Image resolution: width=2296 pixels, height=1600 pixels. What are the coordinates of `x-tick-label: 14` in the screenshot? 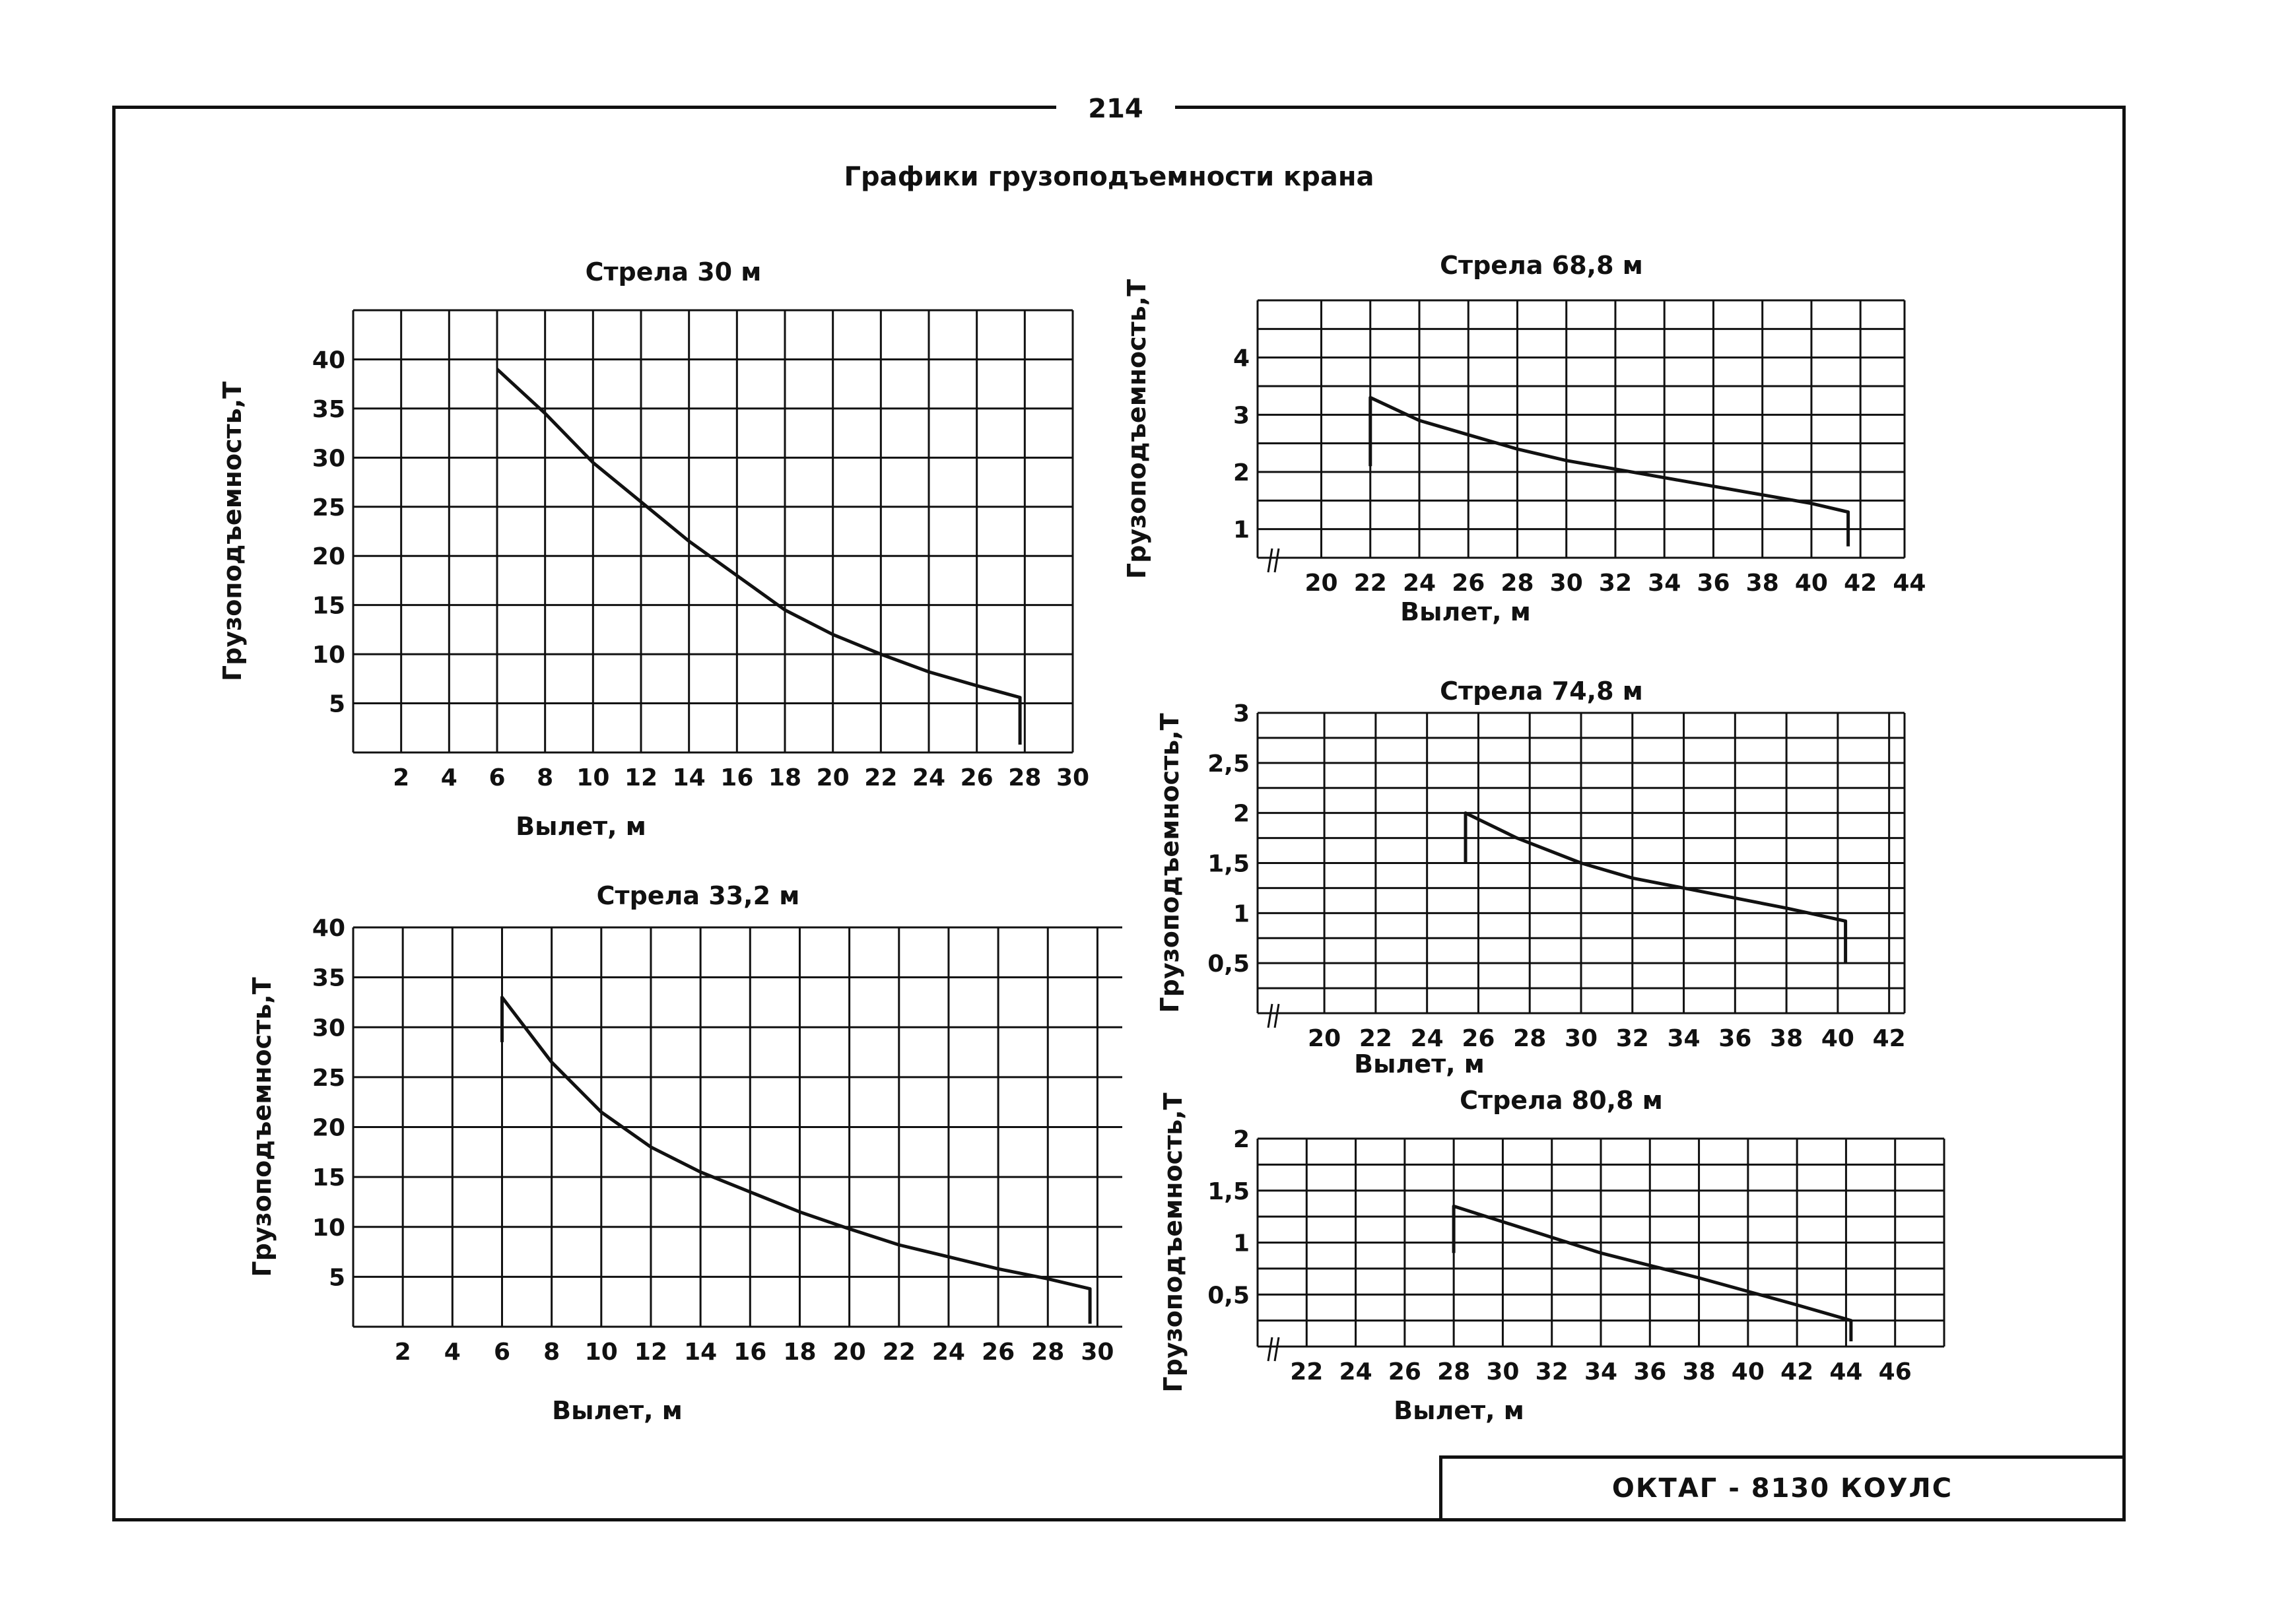 It's located at (700, 1352).